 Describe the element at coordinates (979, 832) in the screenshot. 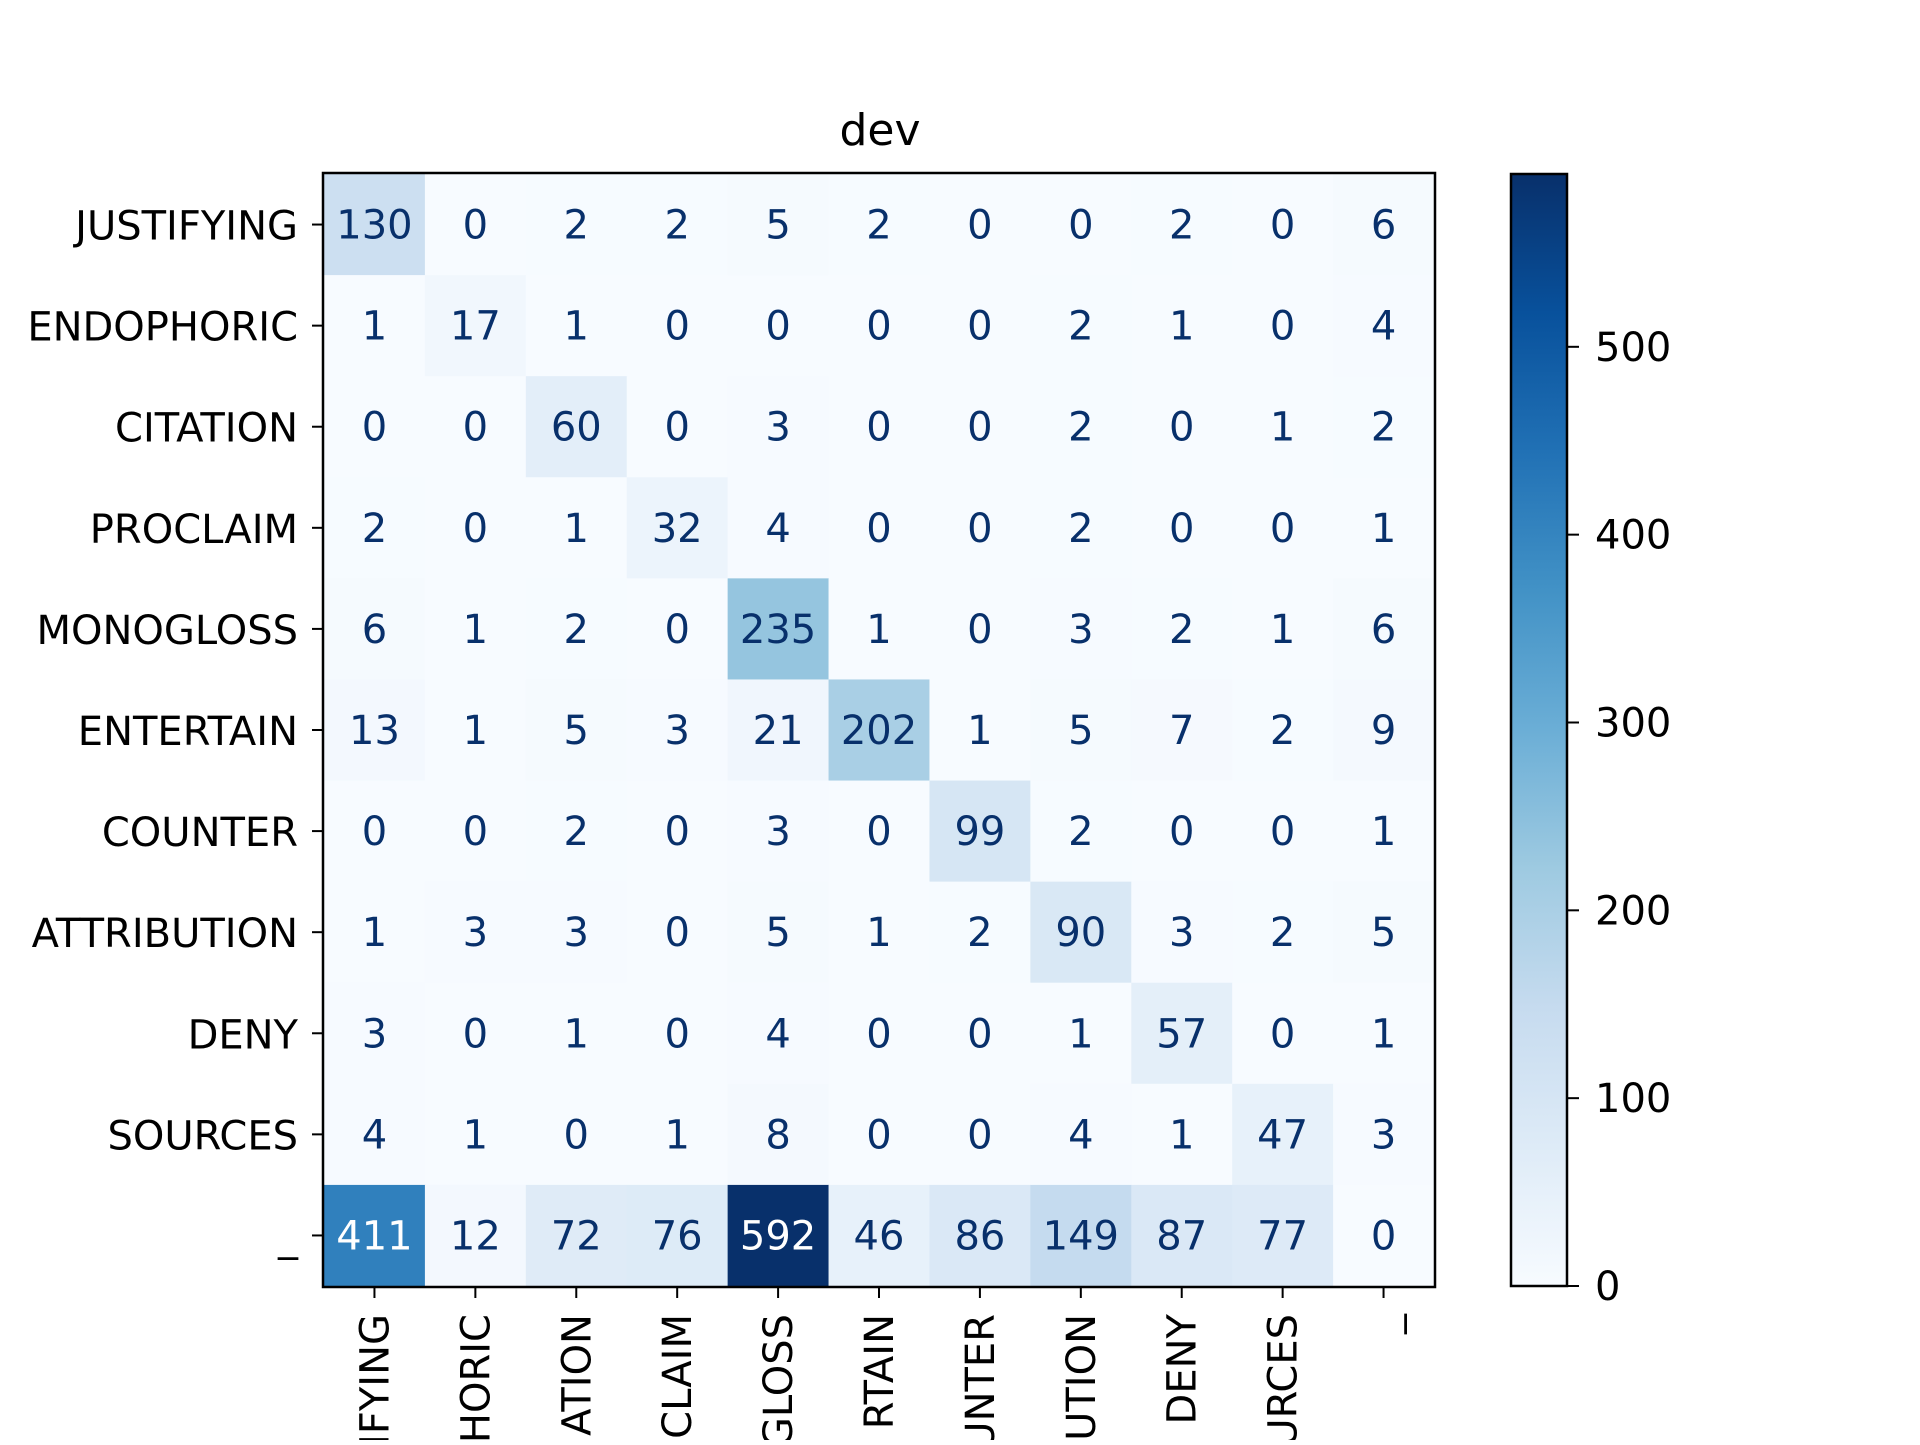

I see `cell-value-label: 99` at that location.